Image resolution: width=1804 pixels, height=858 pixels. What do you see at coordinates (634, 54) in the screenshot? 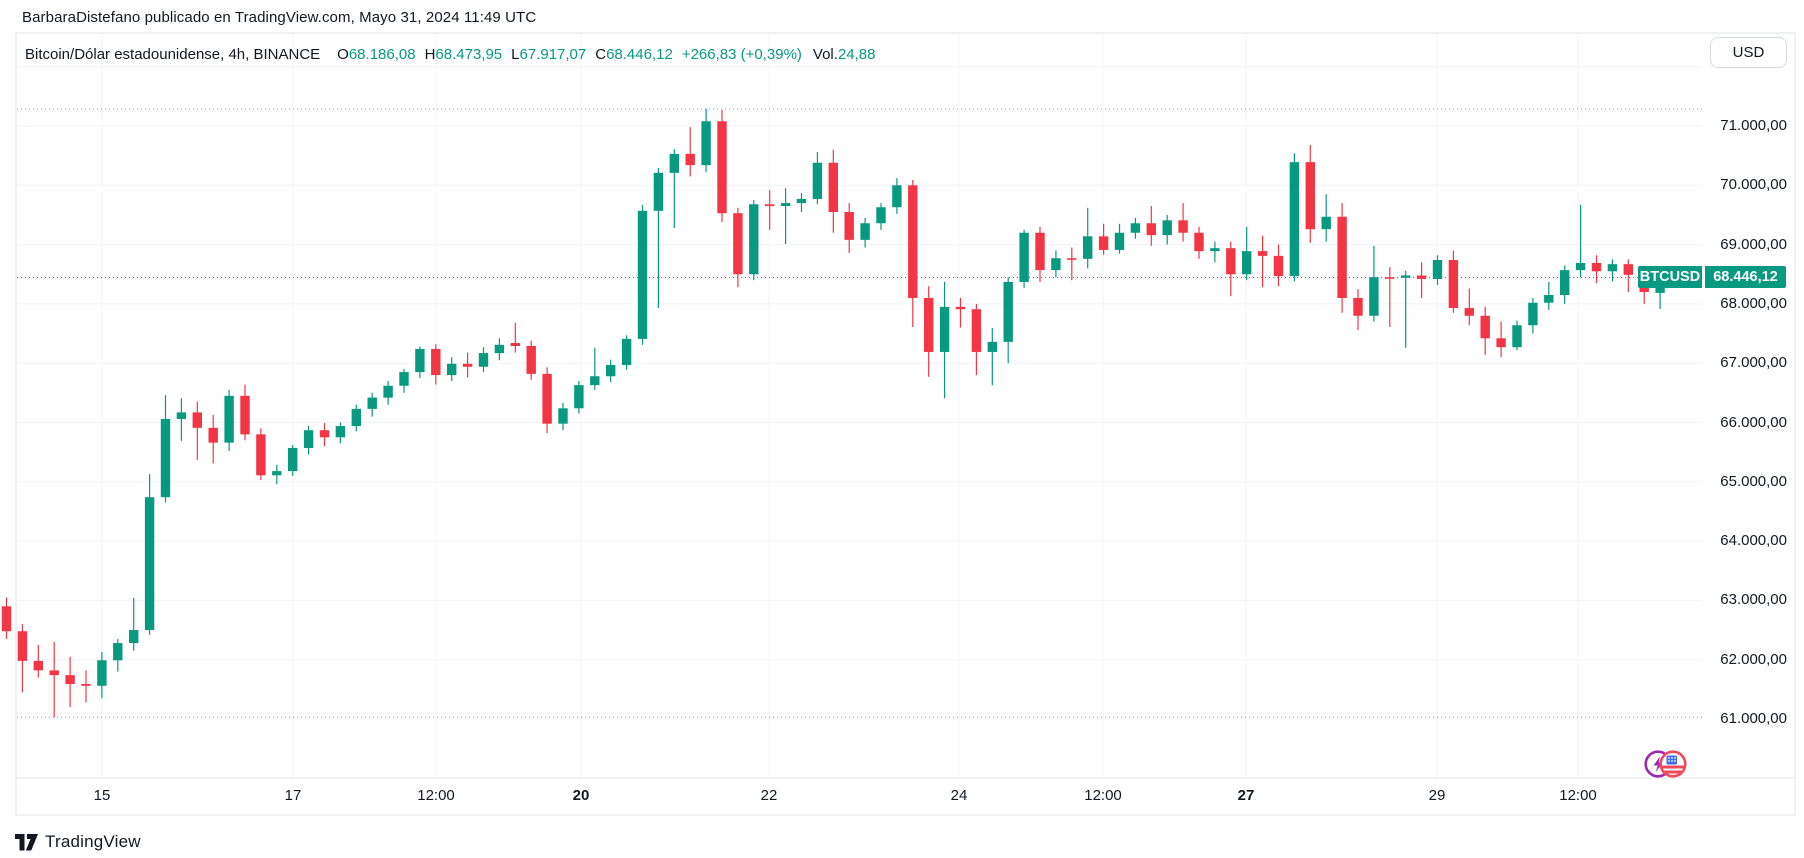
I see `ohlc-close: C68.446,12` at bounding box center [634, 54].